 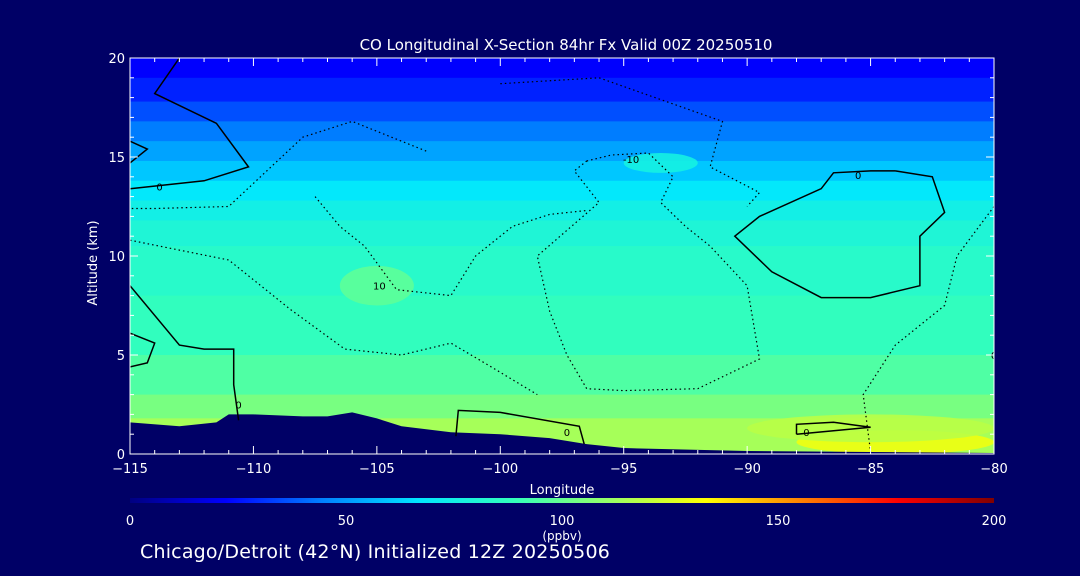 What do you see at coordinates (379, 287) in the screenshot?
I see `contour-label: 10` at bounding box center [379, 287].